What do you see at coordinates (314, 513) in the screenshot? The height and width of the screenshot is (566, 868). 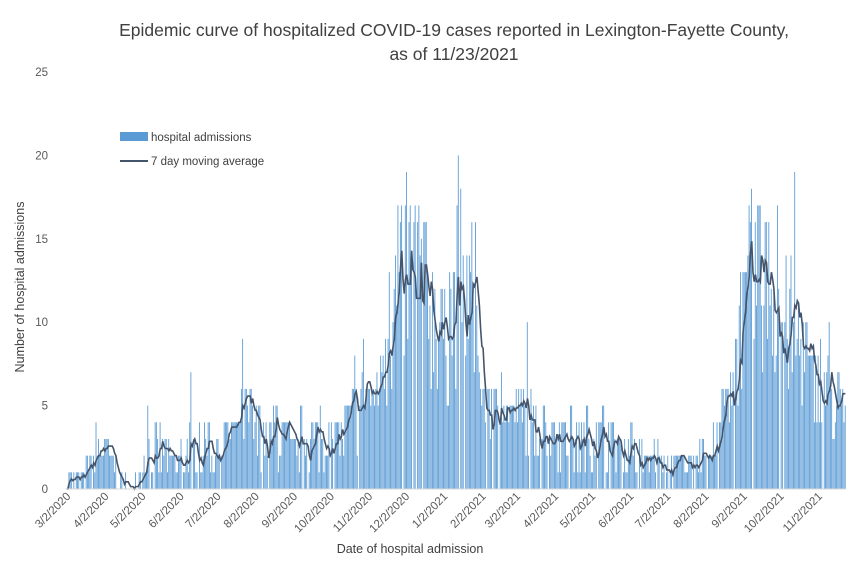 I see `x-tick-label: 10/2/2020` at bounding box center [314, 513].